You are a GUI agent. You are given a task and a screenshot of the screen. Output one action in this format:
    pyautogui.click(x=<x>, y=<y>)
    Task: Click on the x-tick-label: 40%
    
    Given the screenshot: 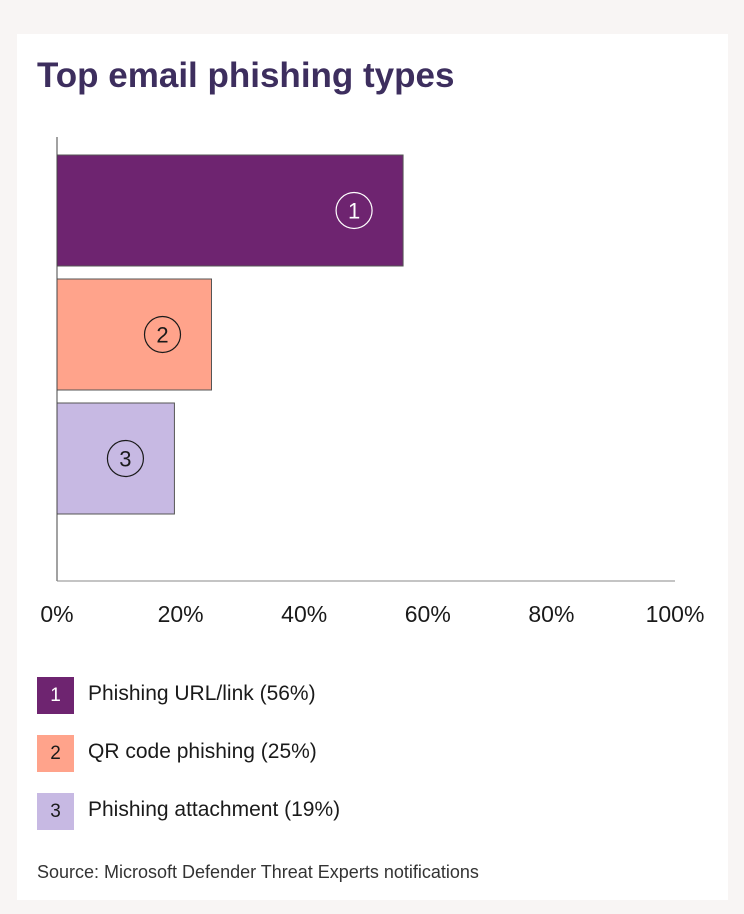 What is the action you would take?
    pyautogui.click(x=304, y=614)
    